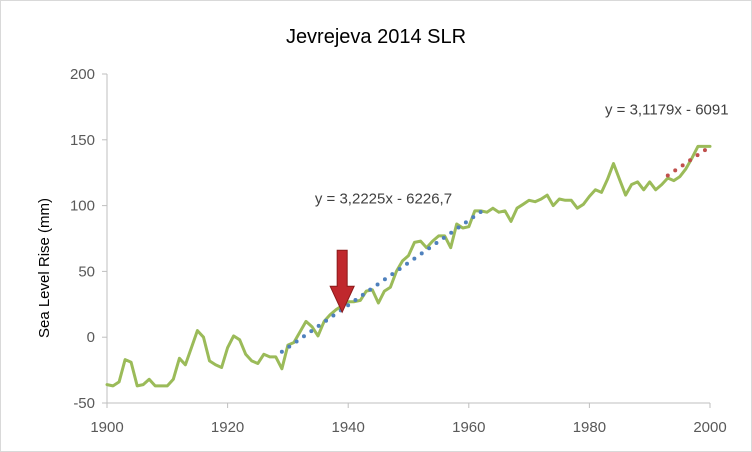 The height and width of the screenshot is (452, 752). What do you see at coordinates (82, 206) in the screenshot?
I see `y-tick-label: 100` at bounding box center [82, 206].